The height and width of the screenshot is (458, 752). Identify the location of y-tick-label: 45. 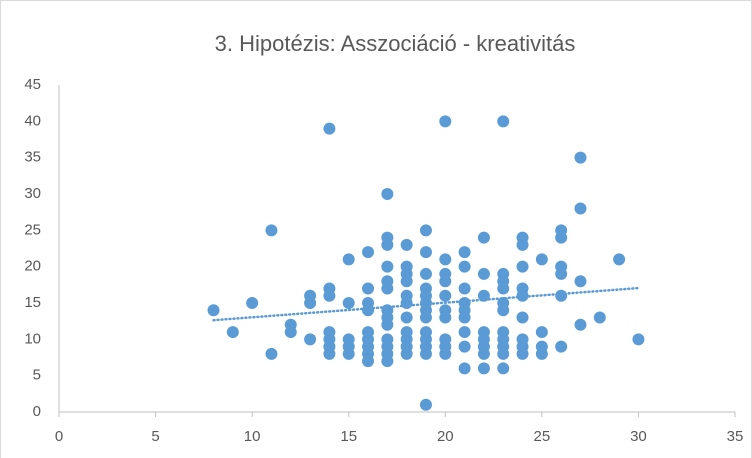
(32, 84).